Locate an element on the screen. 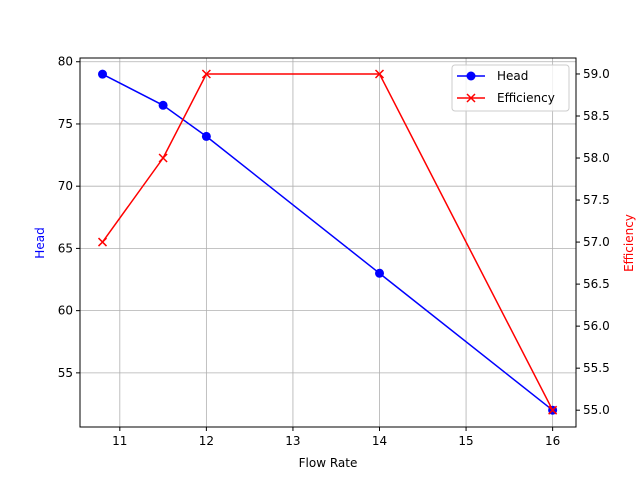 This screenshot has width=640, height=480. x-tick-label: 13 is located at coordinates (292, 441).